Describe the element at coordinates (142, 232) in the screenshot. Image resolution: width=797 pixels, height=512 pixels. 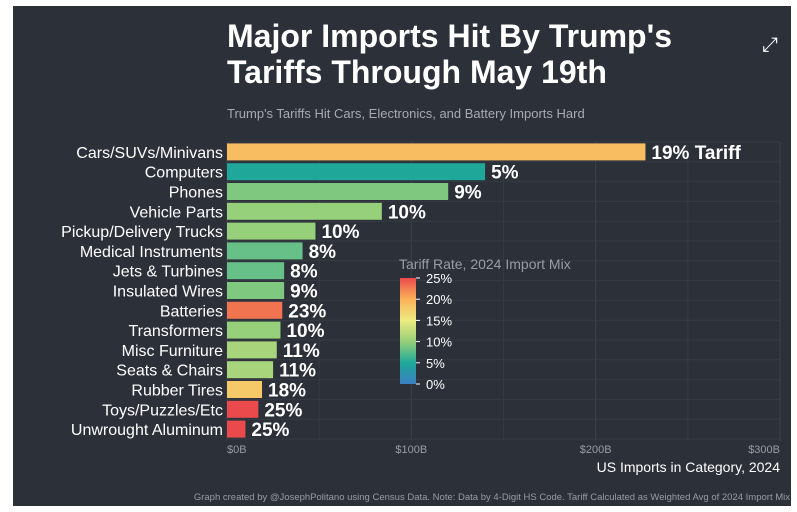
I see `category-label: Pickup/Delivery Trucks` at that location.